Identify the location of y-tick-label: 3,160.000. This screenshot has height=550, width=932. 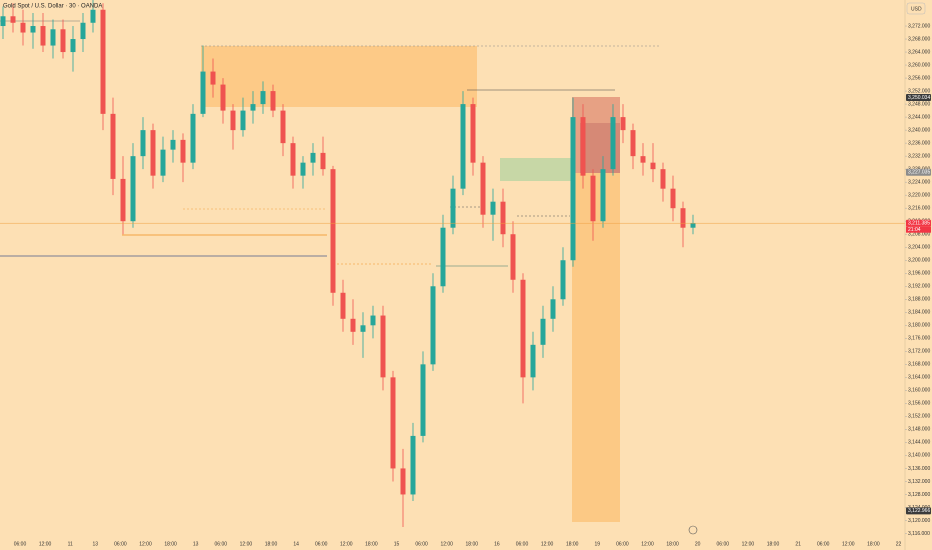
(919, 391).